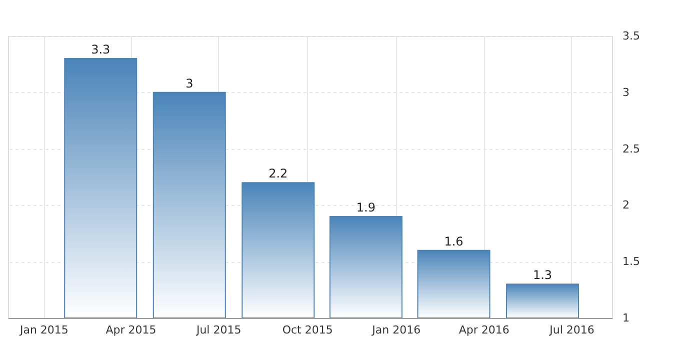 The height and width of the screenshot is (356, 698). Describe the element at coordinates (190, 83) in the screenshot. I see `data-label: 3` at that location.